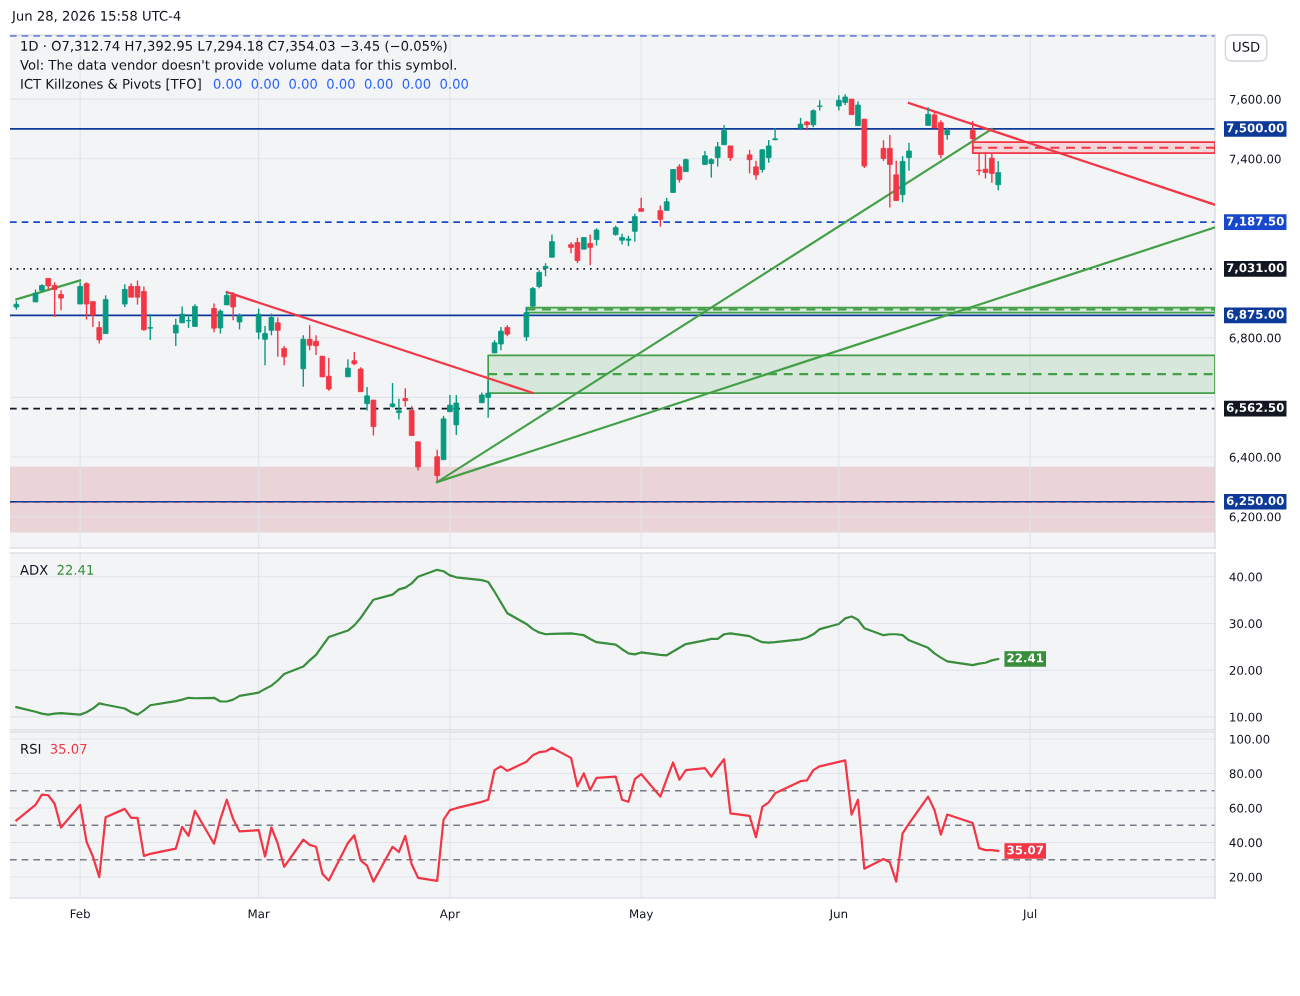 The width and height of the screenshot is (1300, 996). What do you see at coordinates (450, 915) in the screenshot?
I see `x-tick-label: Apr` at bounding box center [450, 915].